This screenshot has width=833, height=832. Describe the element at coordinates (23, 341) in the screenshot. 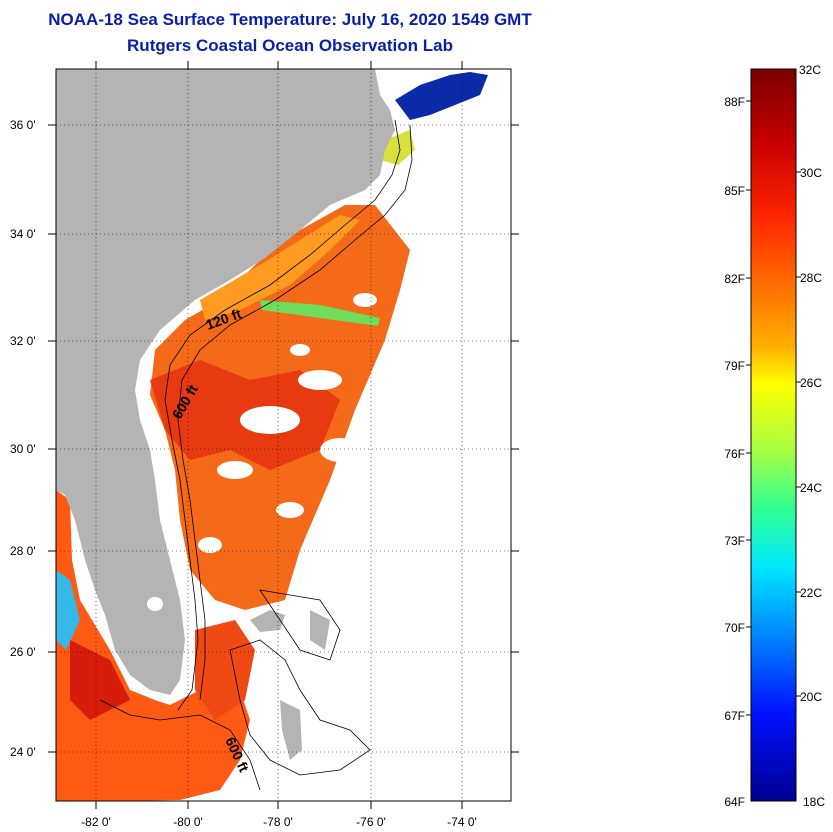

I see `lat-label: 32 0'` at that location.